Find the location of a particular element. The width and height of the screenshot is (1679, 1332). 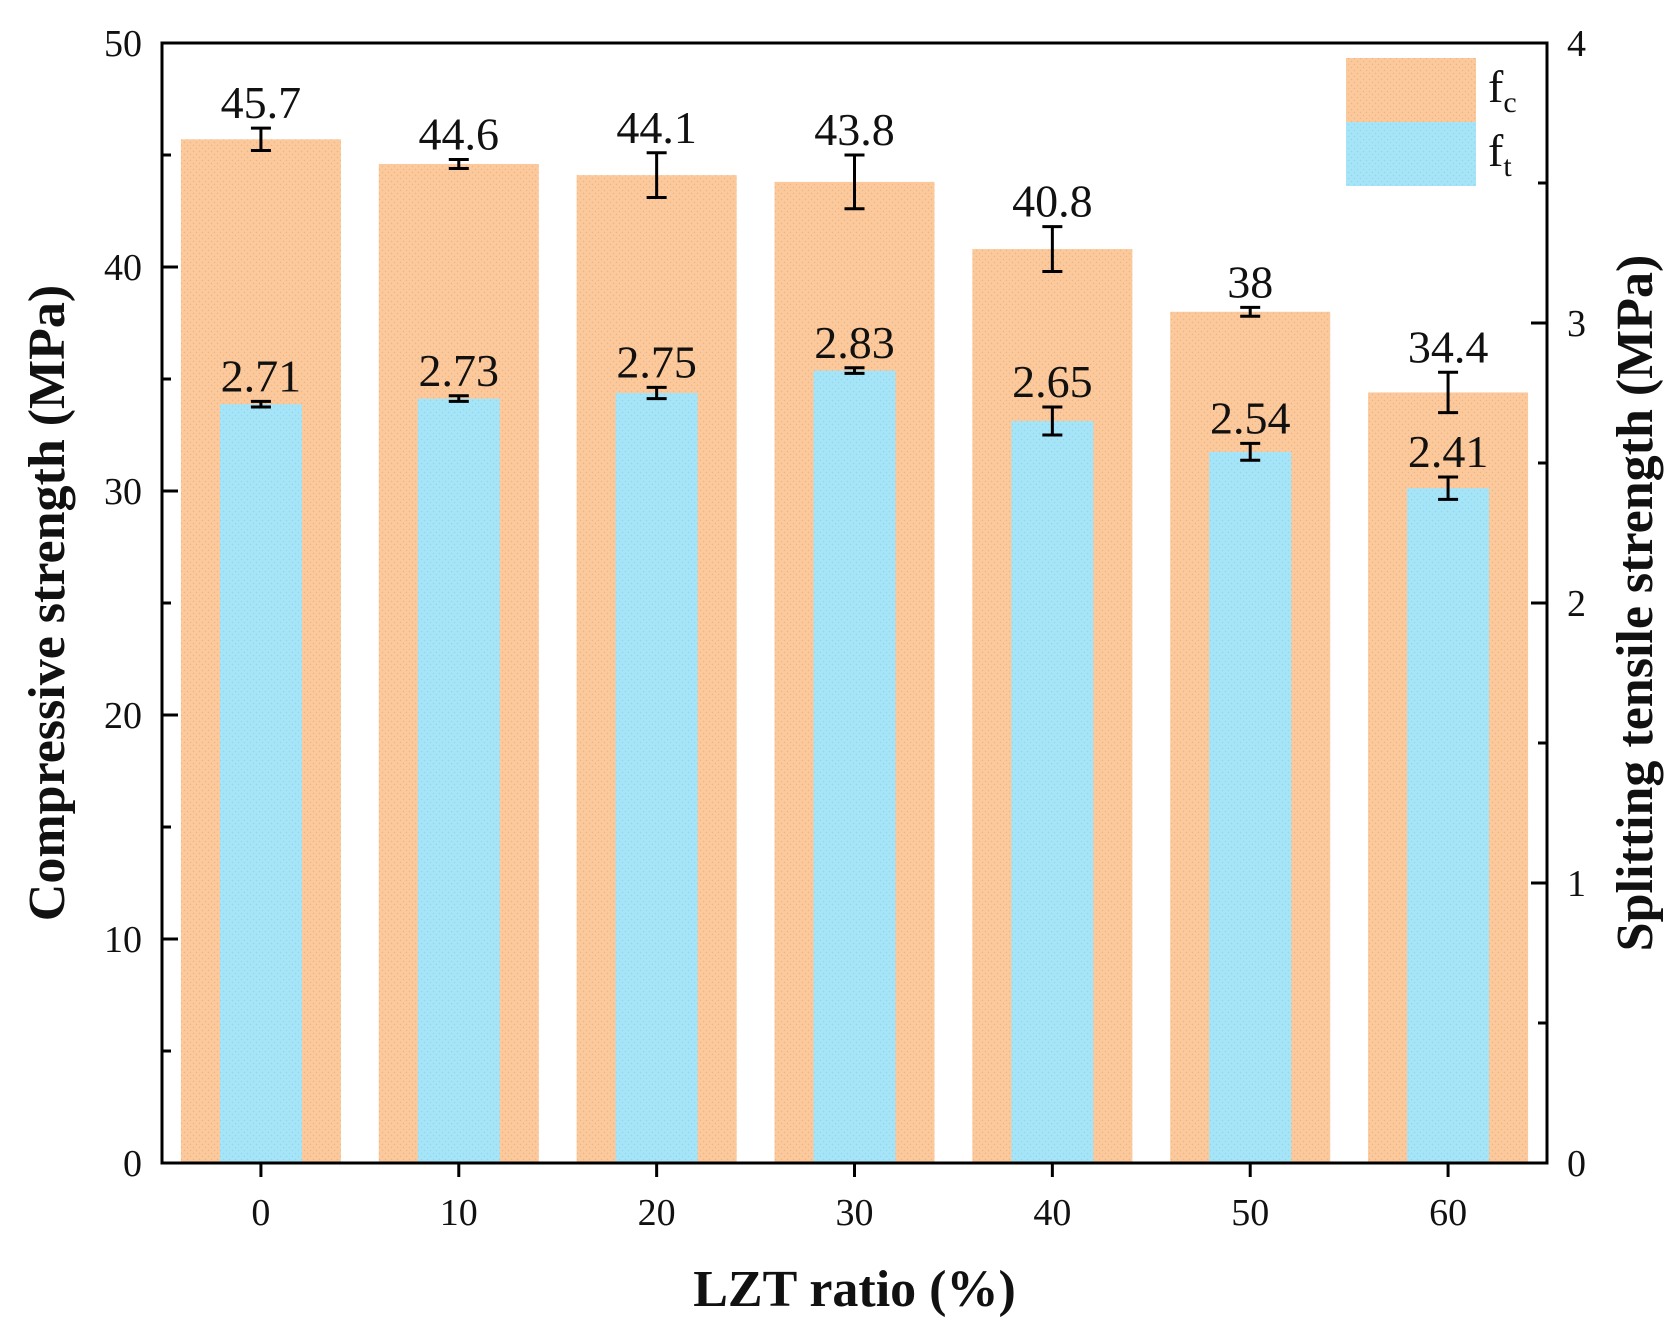

data-label-fc-50: 38 is located at coordinates (1250, 281).